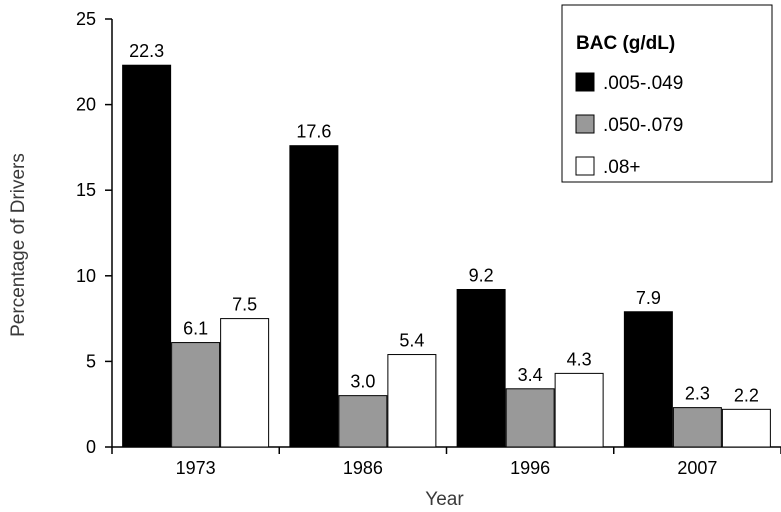 This screenshot has height=512, width=781. Describe the element at coordinates (195, 329) in the screenshot. I see `data-label: 6.1` at that location.